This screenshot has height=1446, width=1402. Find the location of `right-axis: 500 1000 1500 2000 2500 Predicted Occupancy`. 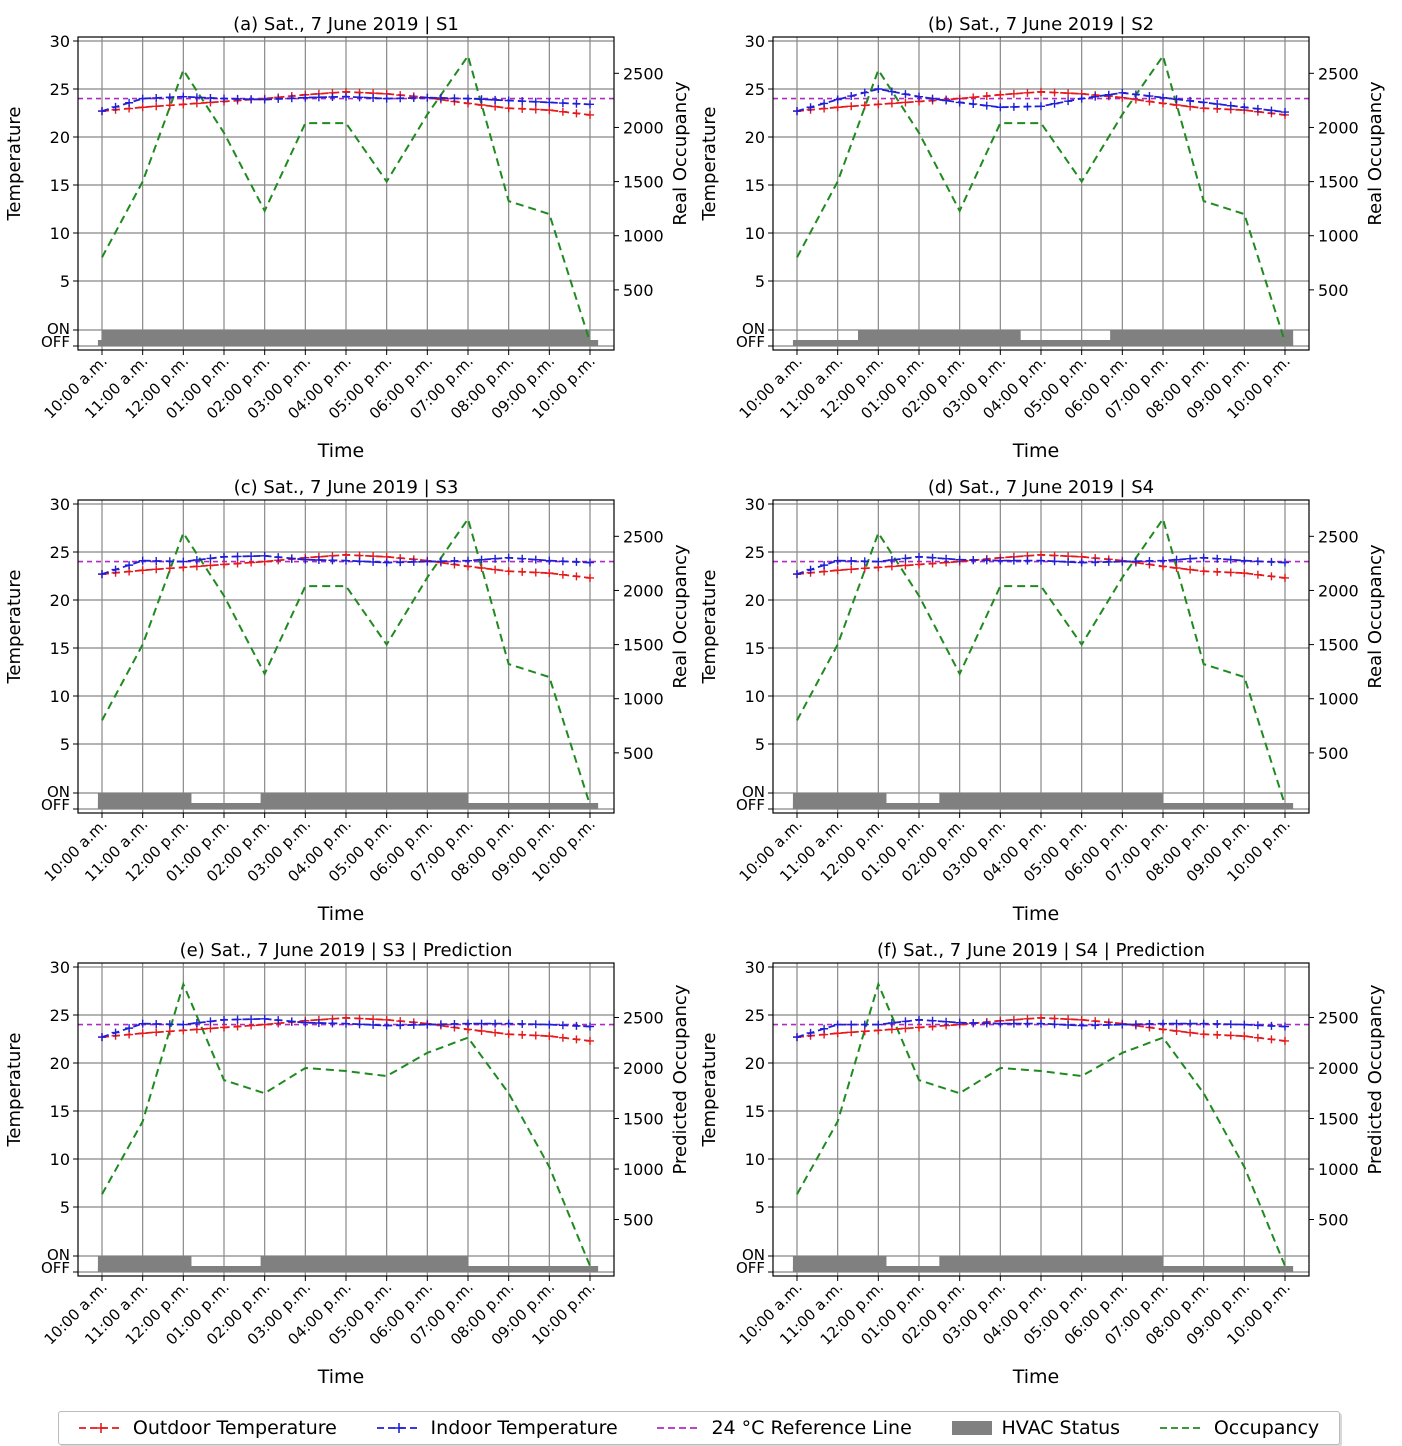

right-axis: 500 1000 1500 2000 2500 Predicted Occupancy is located at coordinates (652, 1106).